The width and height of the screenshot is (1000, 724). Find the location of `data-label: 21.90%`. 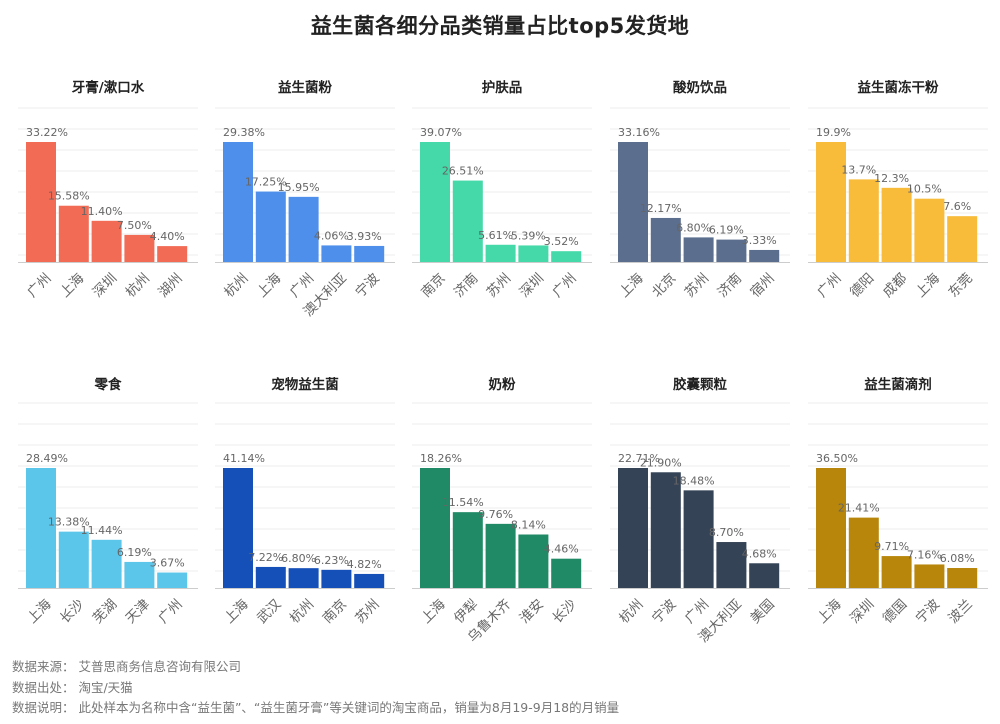

data-label: 21.90% is located at coordinates (661, 462).